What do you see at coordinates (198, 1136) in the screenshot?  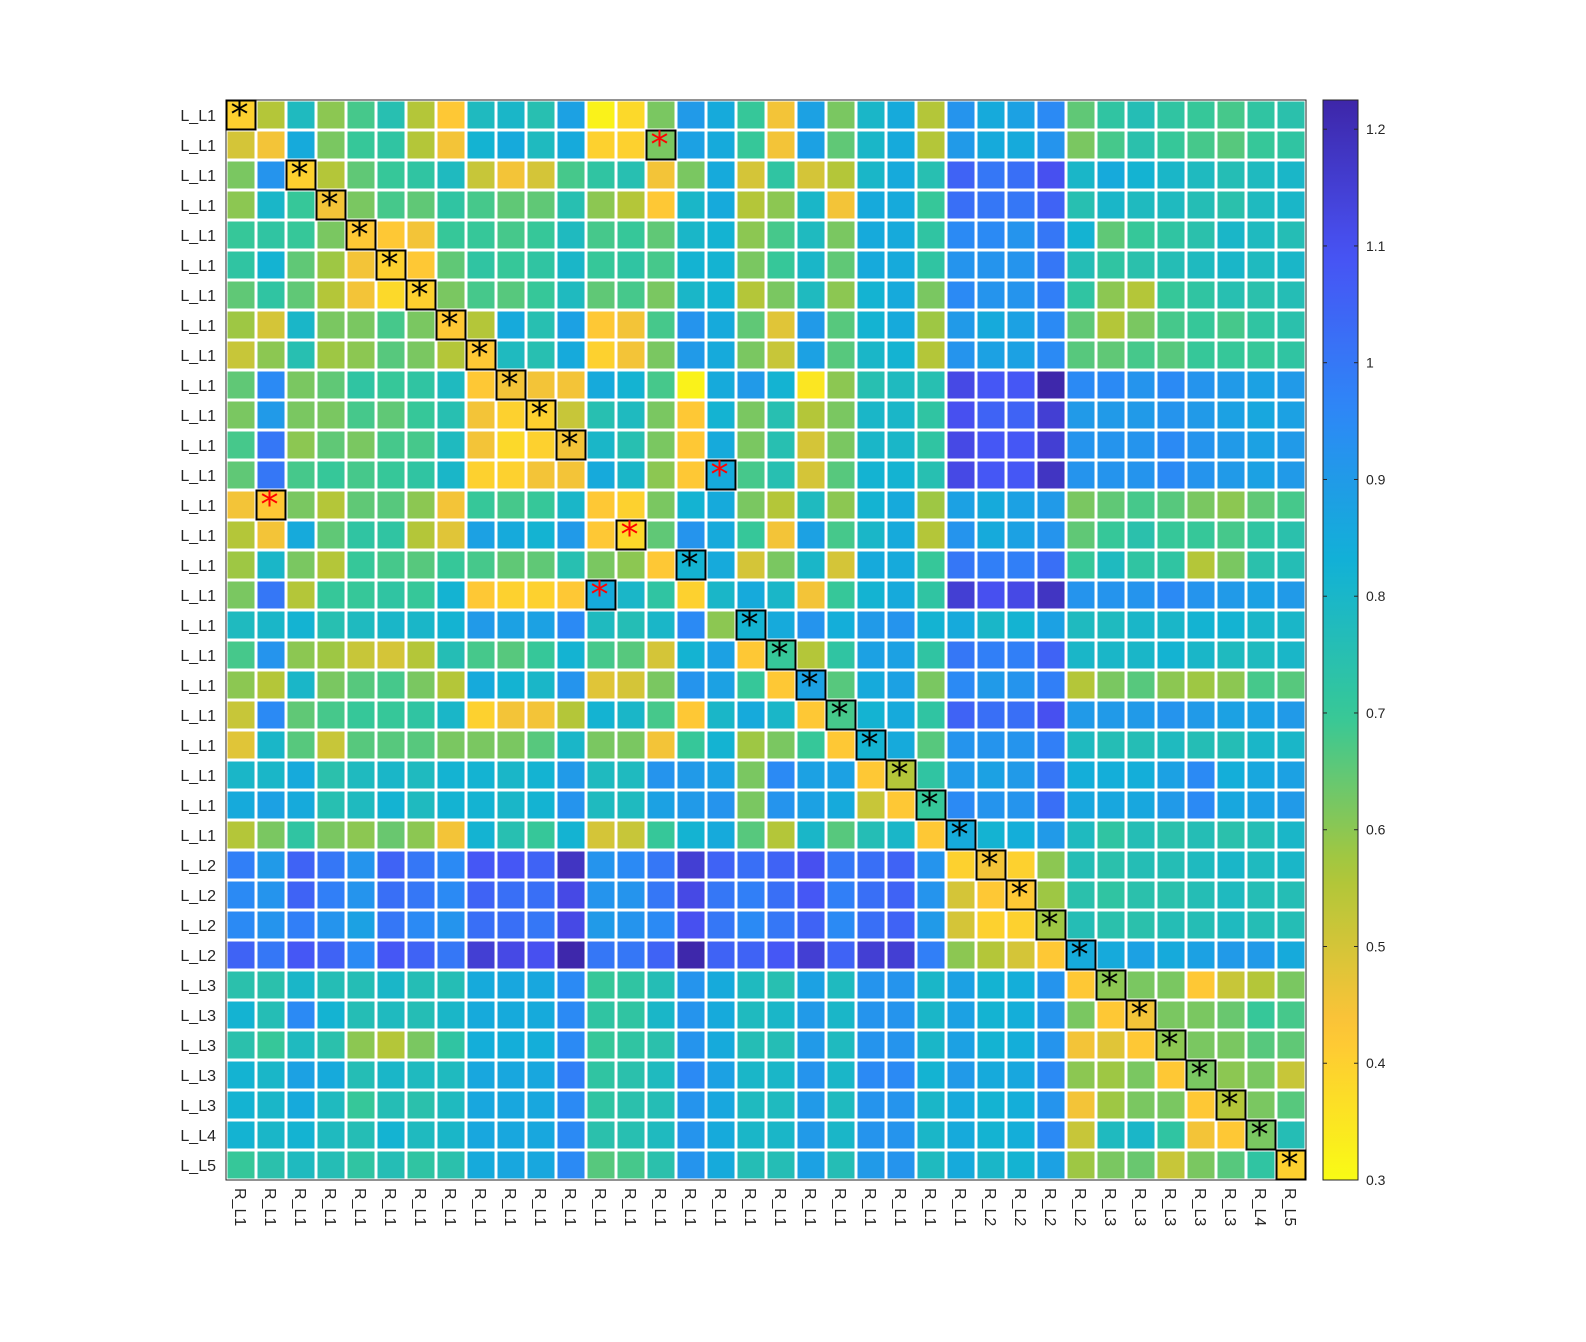 I see `y-tick-label: L_L4` at bounding box center [198, 1136].